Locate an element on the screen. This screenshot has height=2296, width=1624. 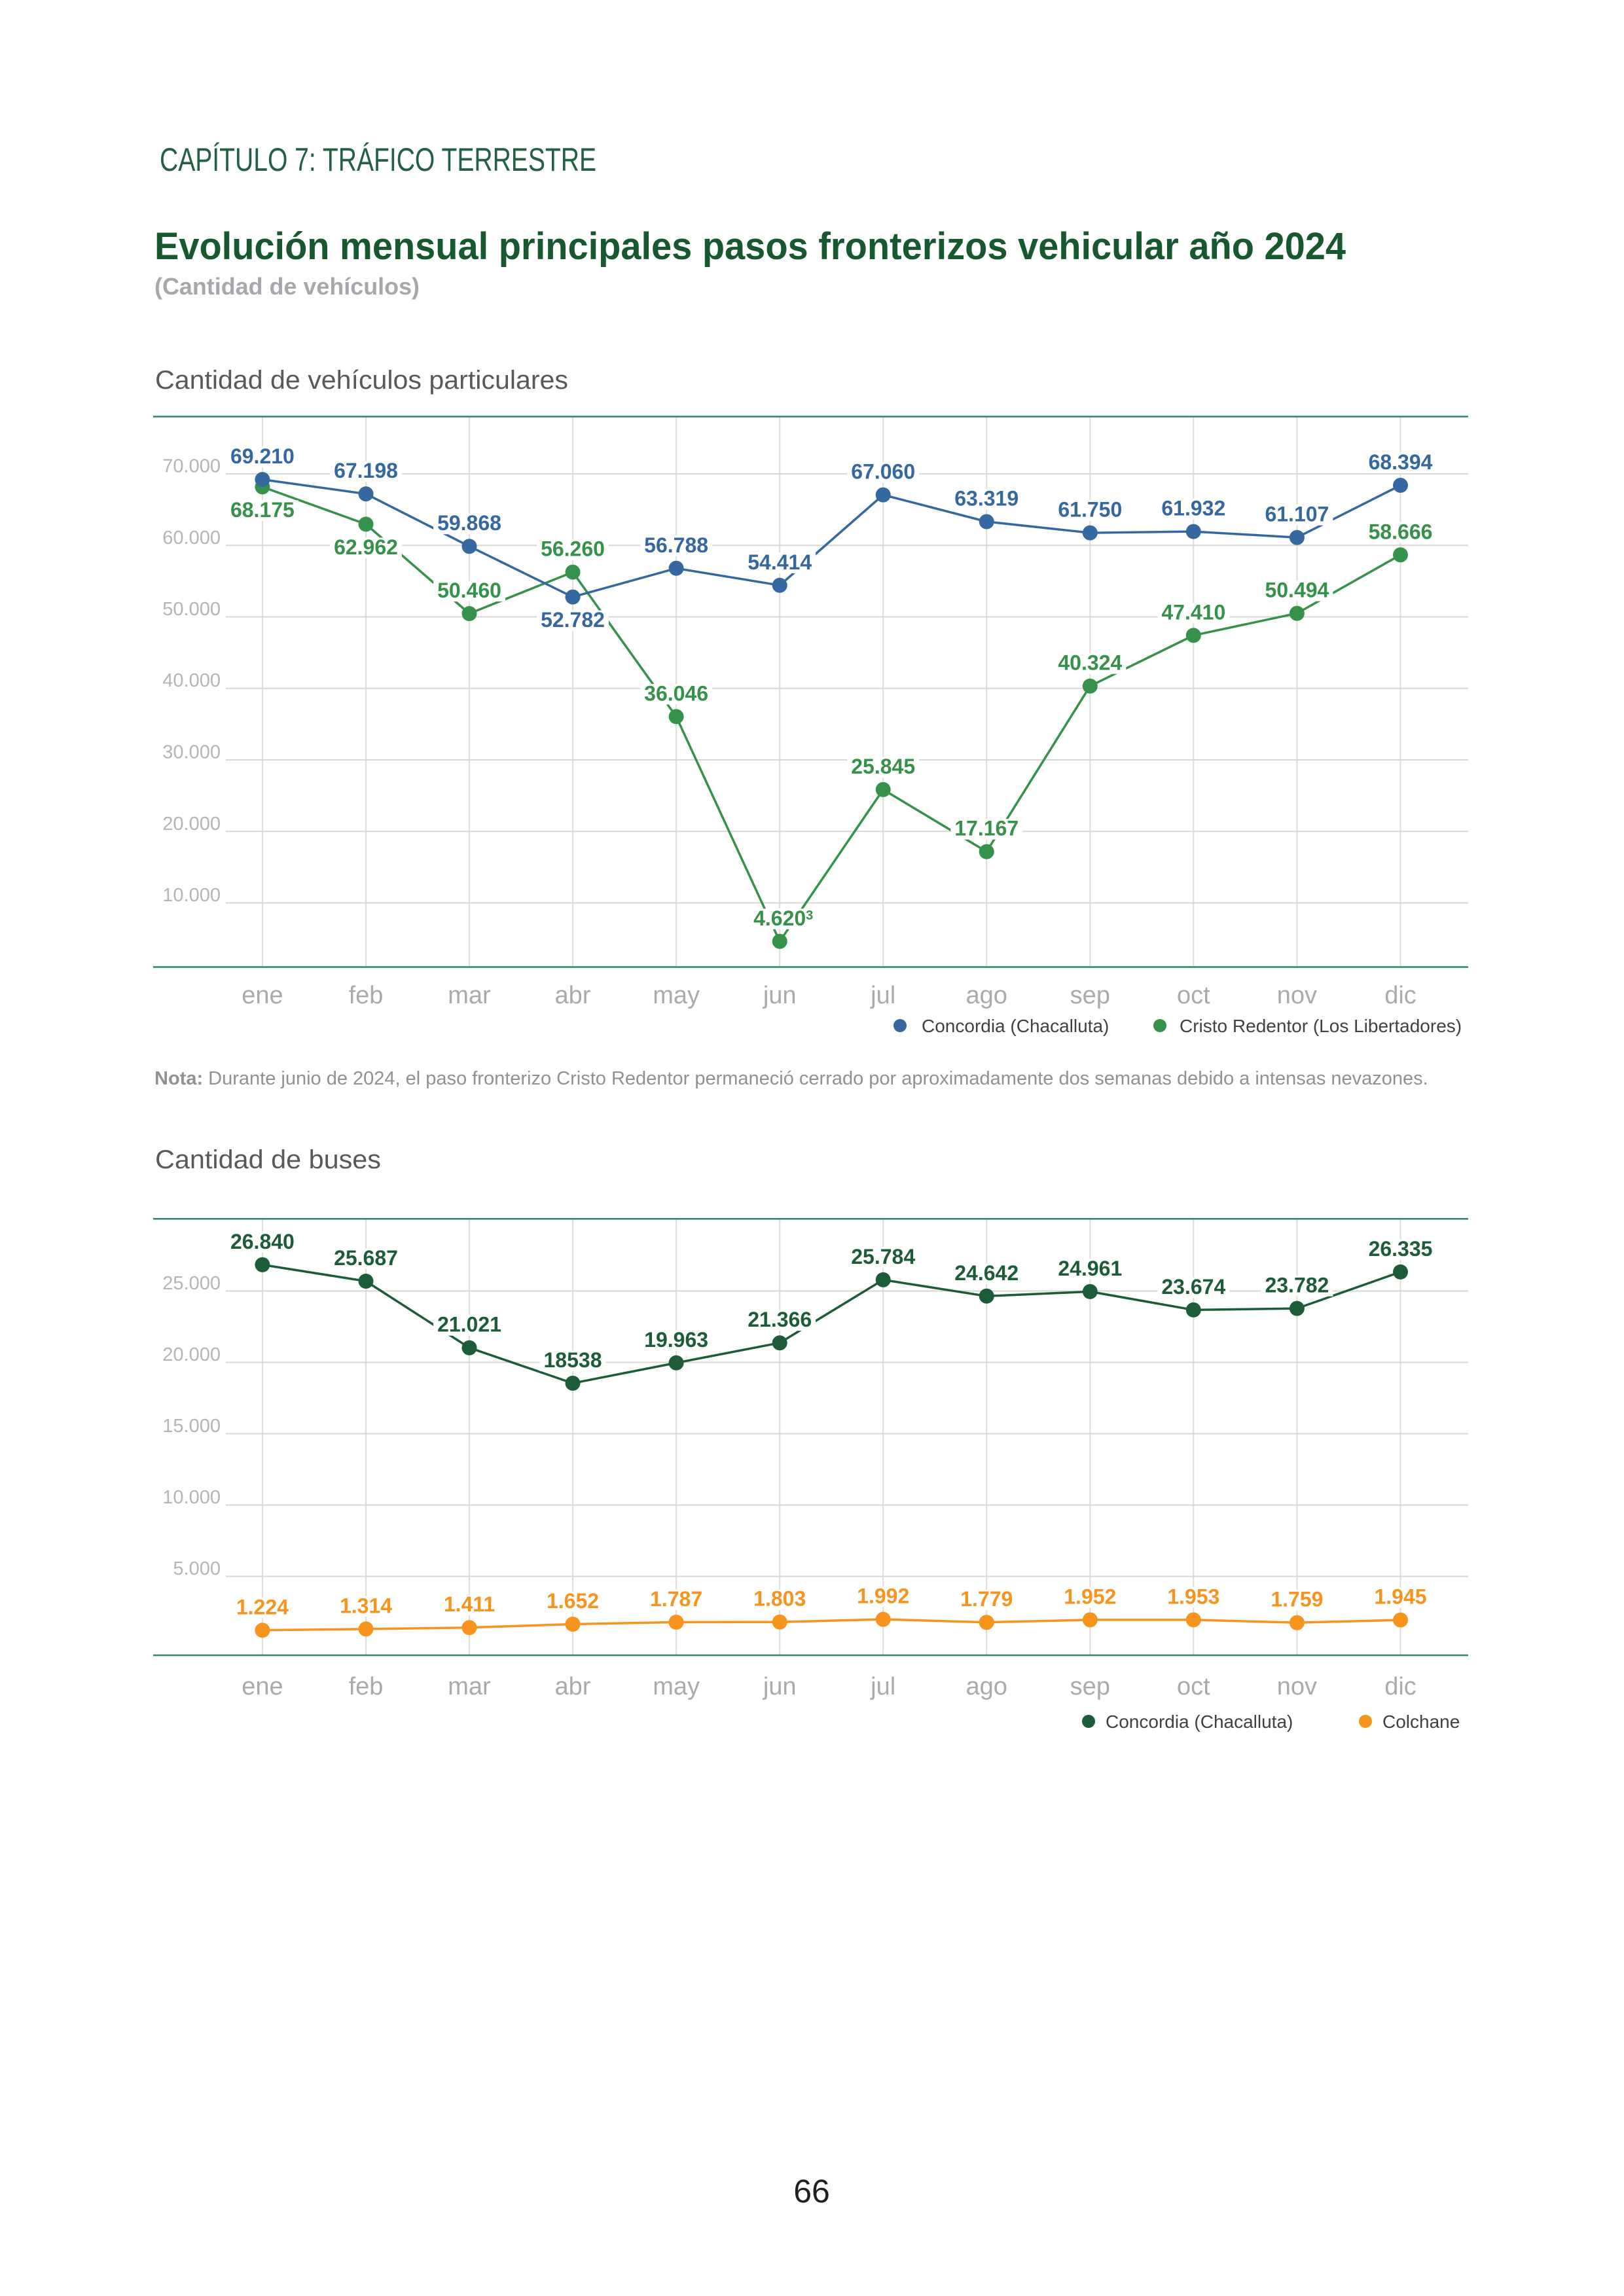
svg-text: 69.210 is located at coordinates (262, 456).